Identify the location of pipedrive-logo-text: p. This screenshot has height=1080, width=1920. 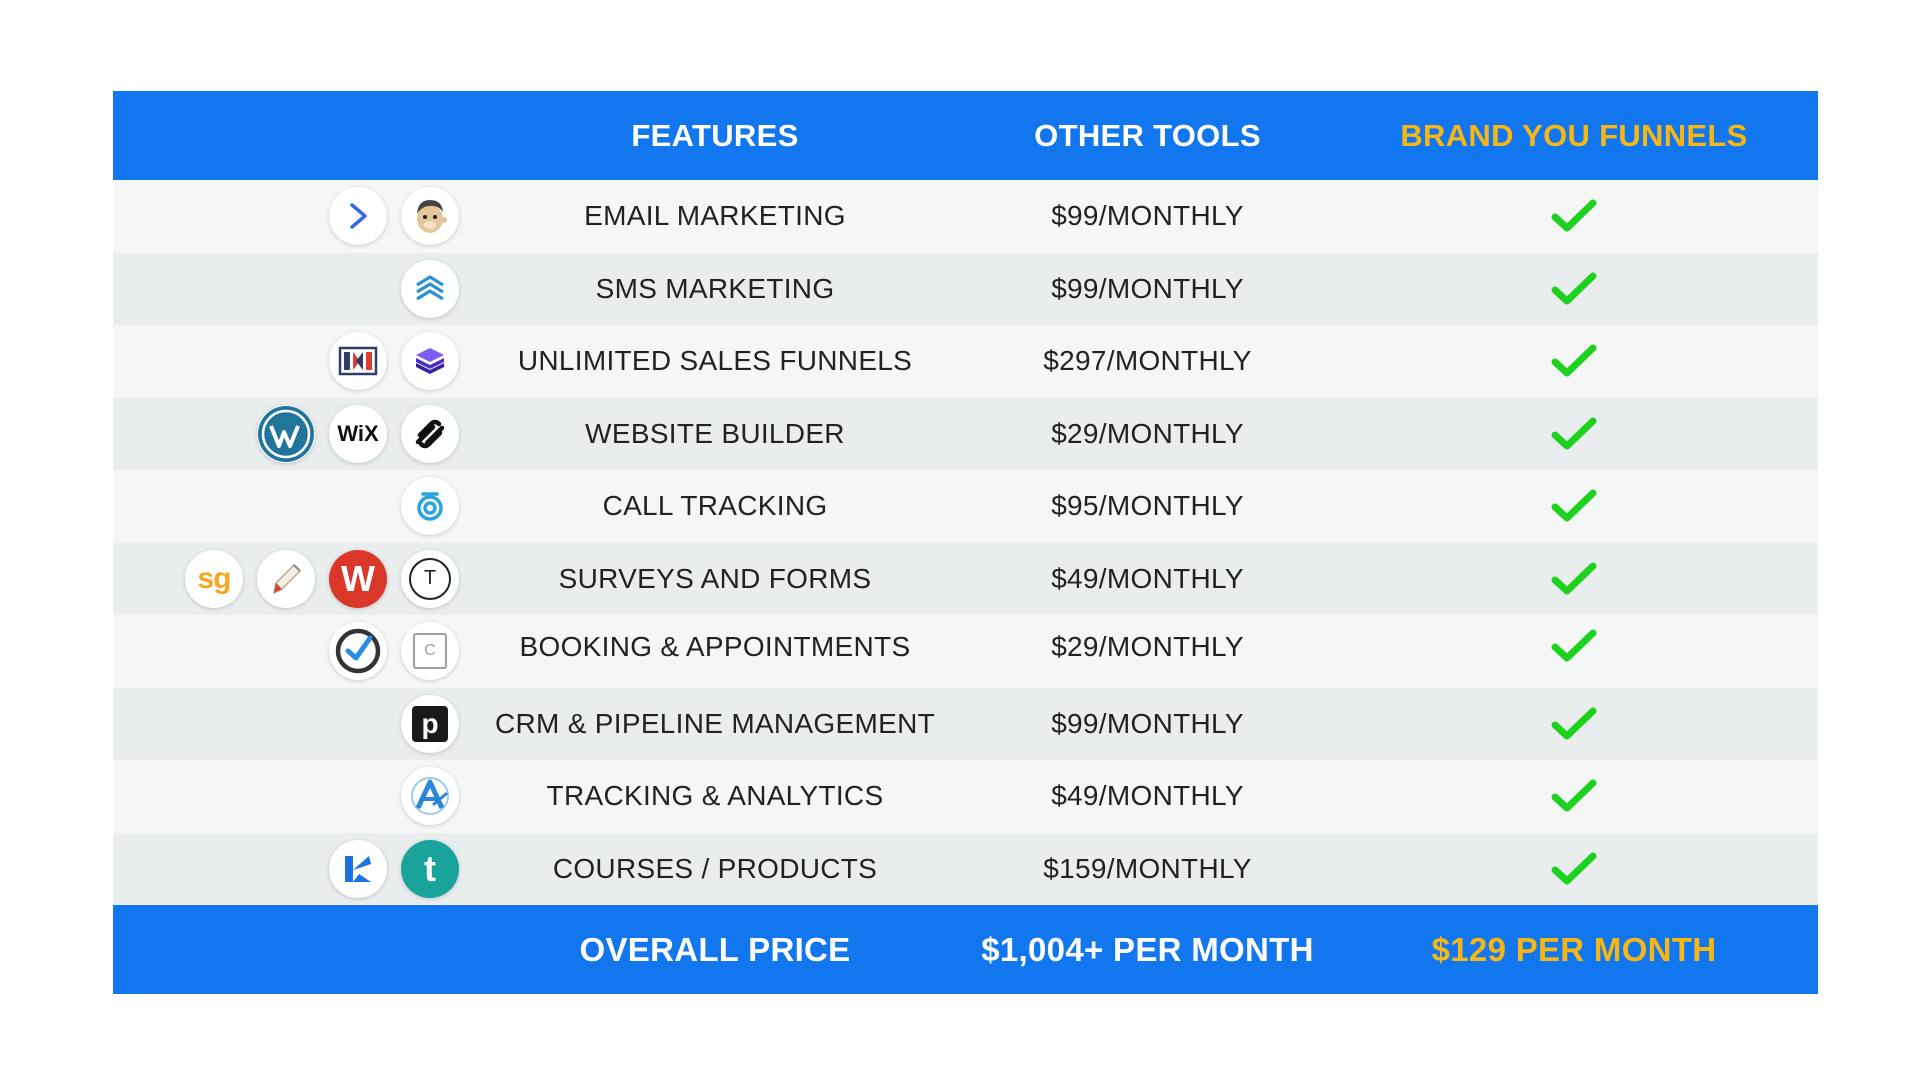
(430, 723).